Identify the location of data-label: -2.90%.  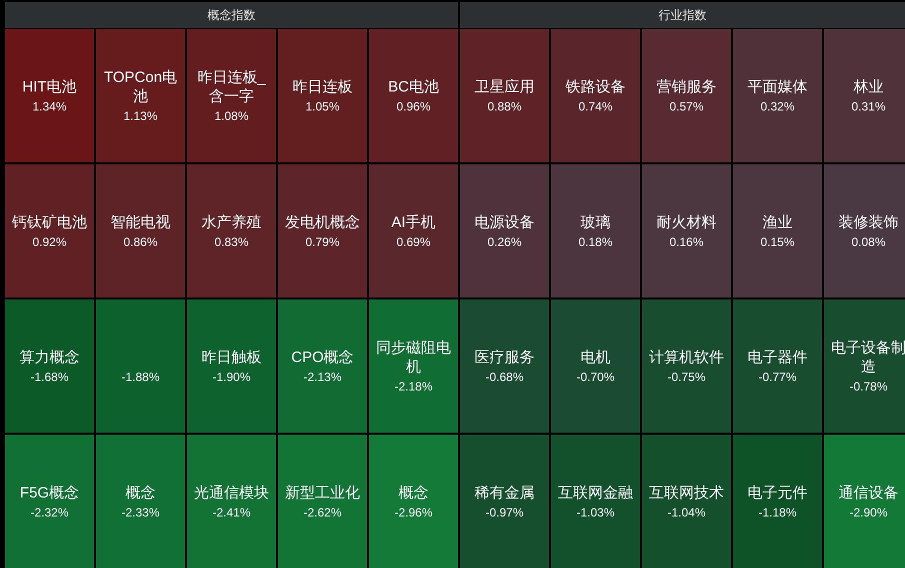
(868, 512).